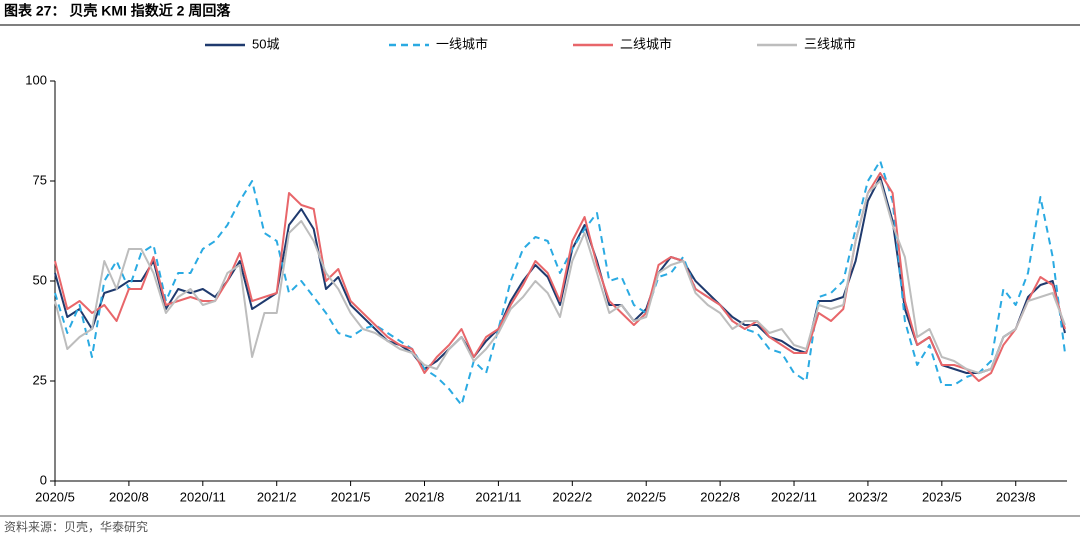 The image size is (1080, 537). I want to click on x-tick-label: 2021/11, so click(498, 496).